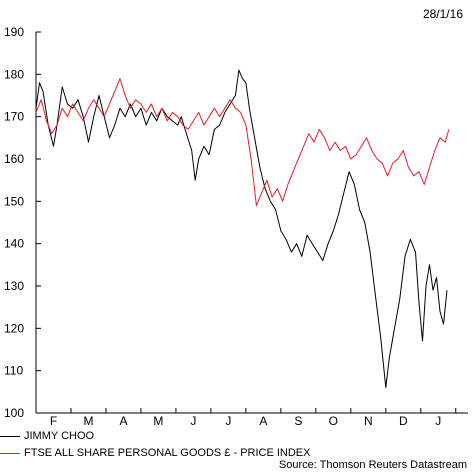 This screenshot has height=476, width=475. I want to click on y-tick-label: 100, so click(14, 413).